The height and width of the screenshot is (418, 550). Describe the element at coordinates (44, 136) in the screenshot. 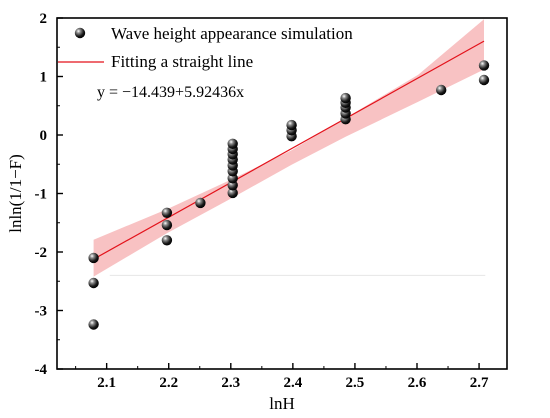

I see `y-tick-label: 0` at that location.